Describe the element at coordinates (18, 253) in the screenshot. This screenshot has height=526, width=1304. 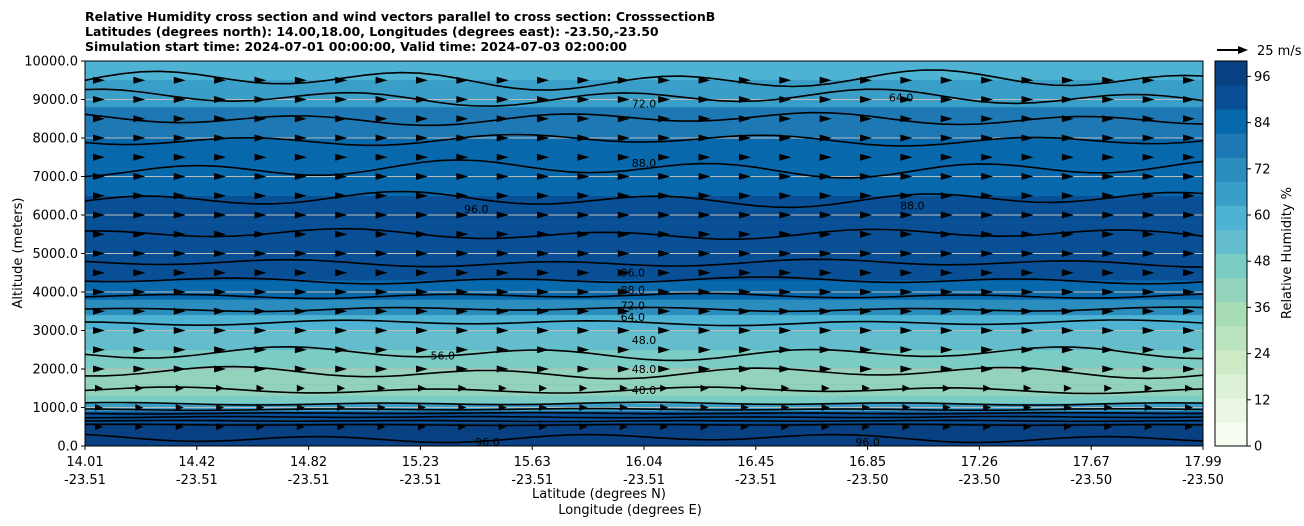
I see `y-axis-label: Altitude (meters)` at that location.